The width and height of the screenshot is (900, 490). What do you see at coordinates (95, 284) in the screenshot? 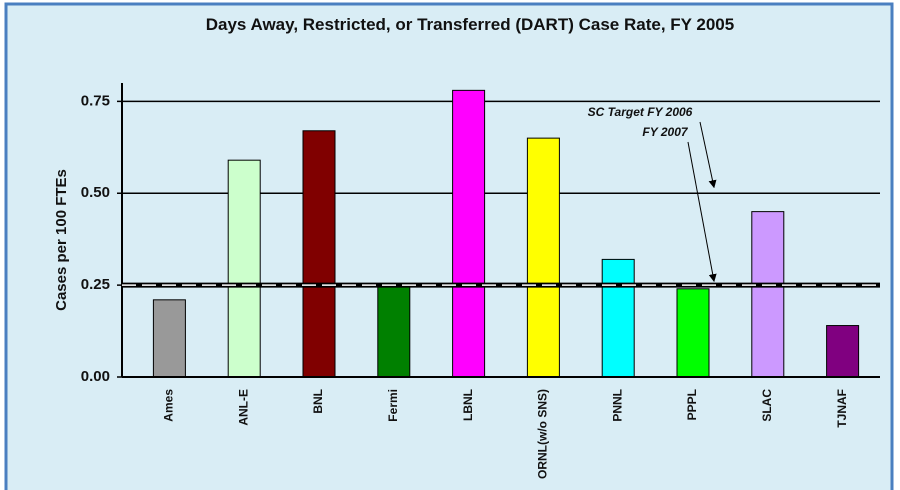
I see `y-tick-label: 0.25` at bounding box center [95, 284].